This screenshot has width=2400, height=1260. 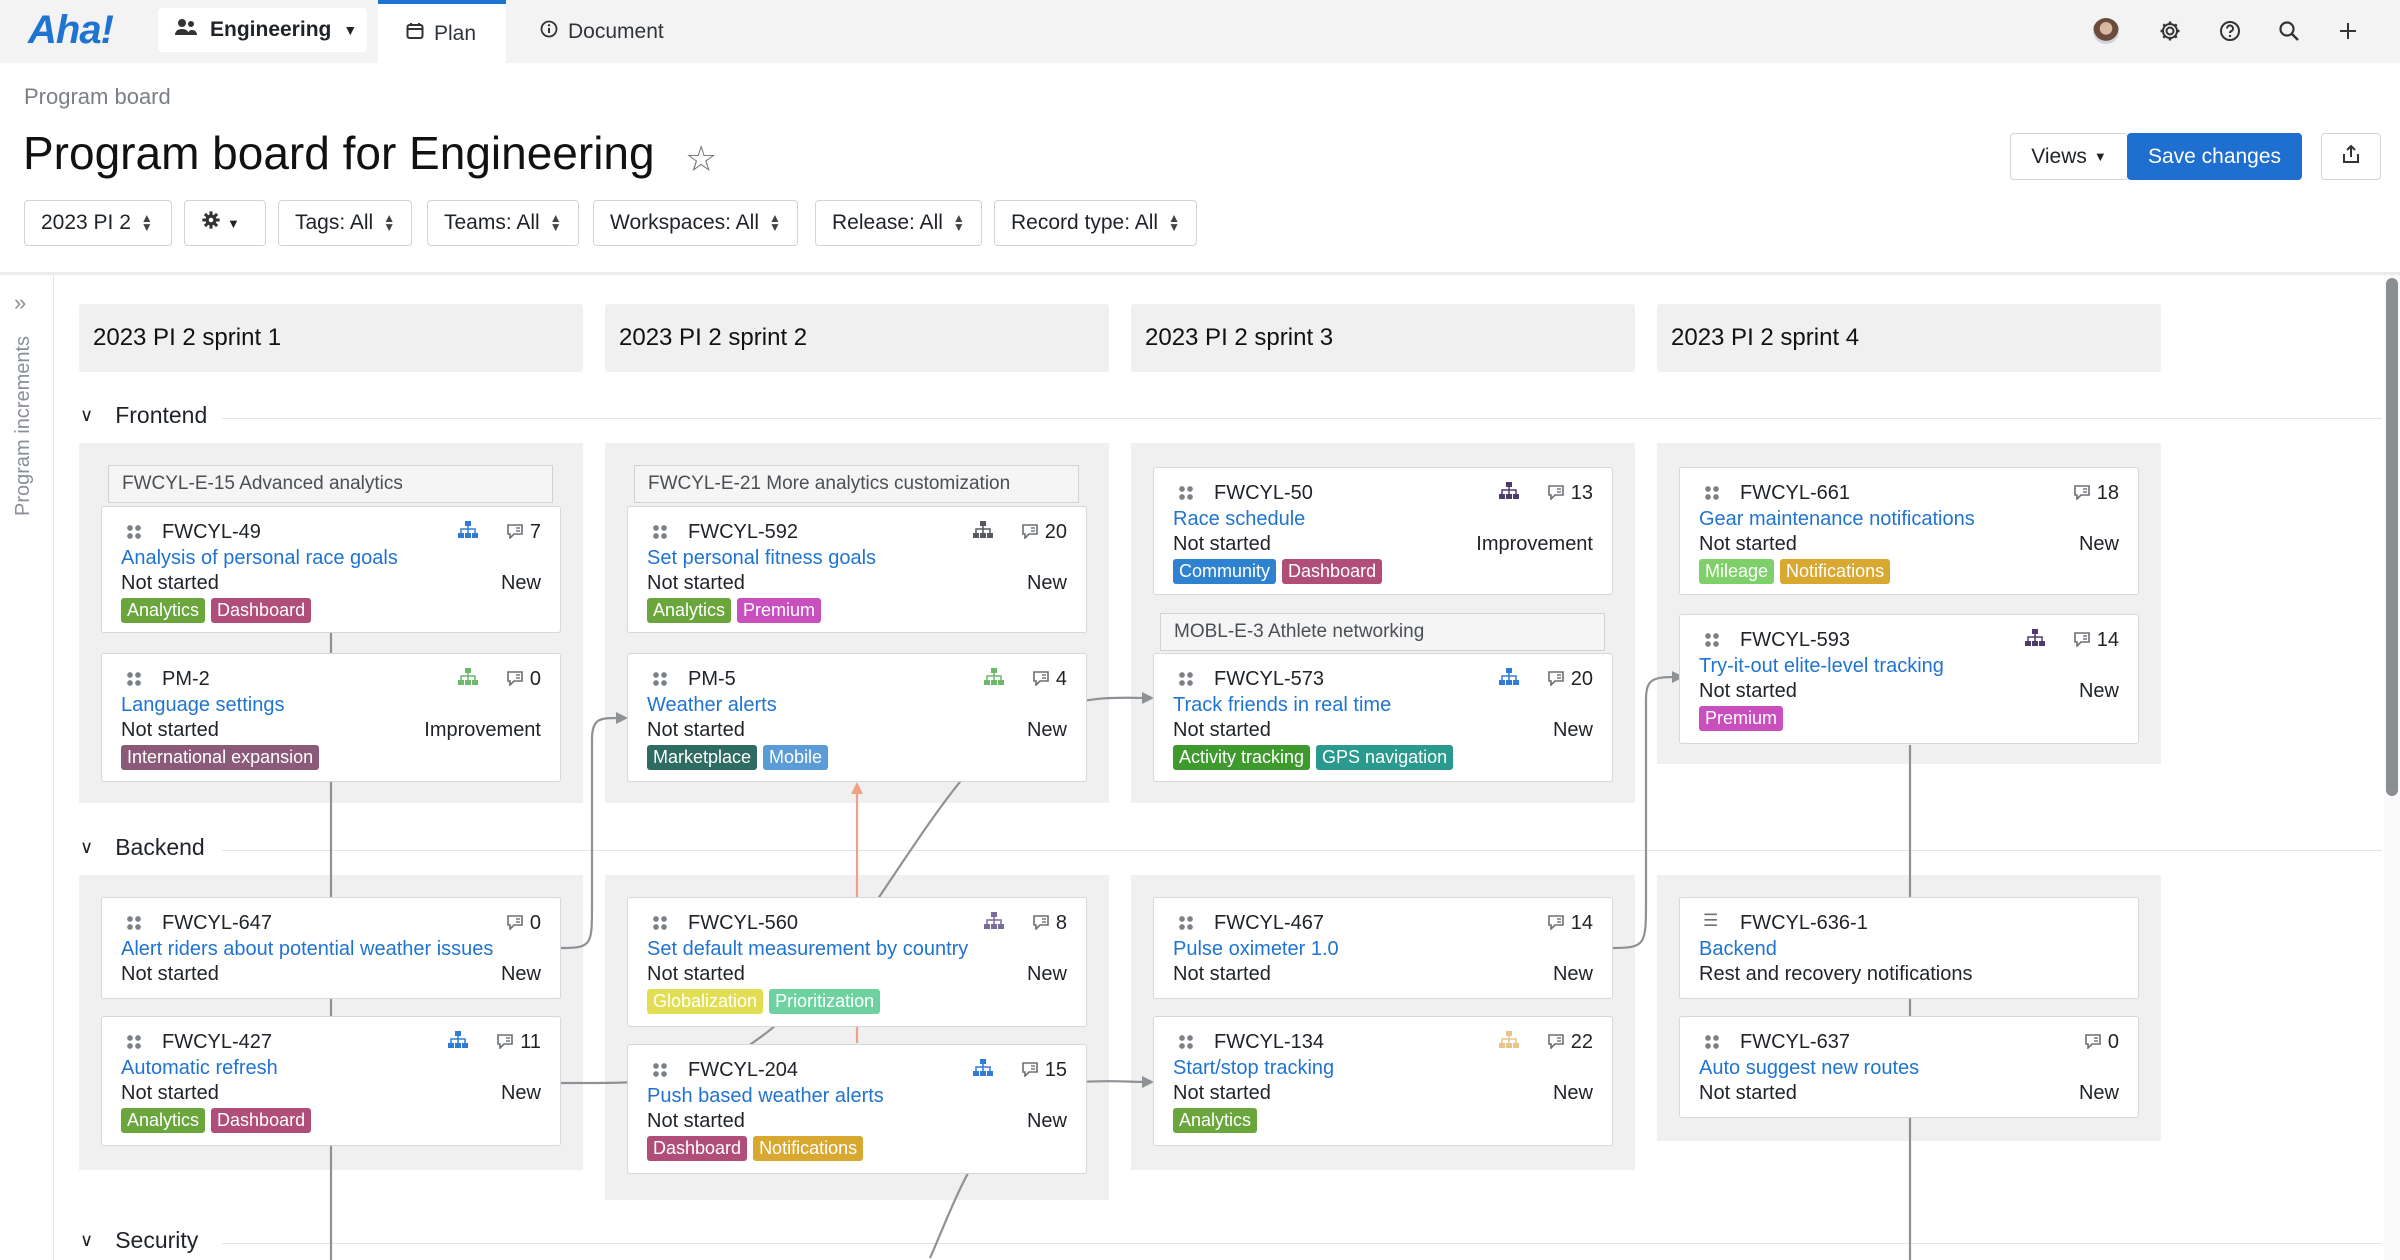 I want to click on record-name-link: Auto suggest new routes, so click(x=1809, y=1068).